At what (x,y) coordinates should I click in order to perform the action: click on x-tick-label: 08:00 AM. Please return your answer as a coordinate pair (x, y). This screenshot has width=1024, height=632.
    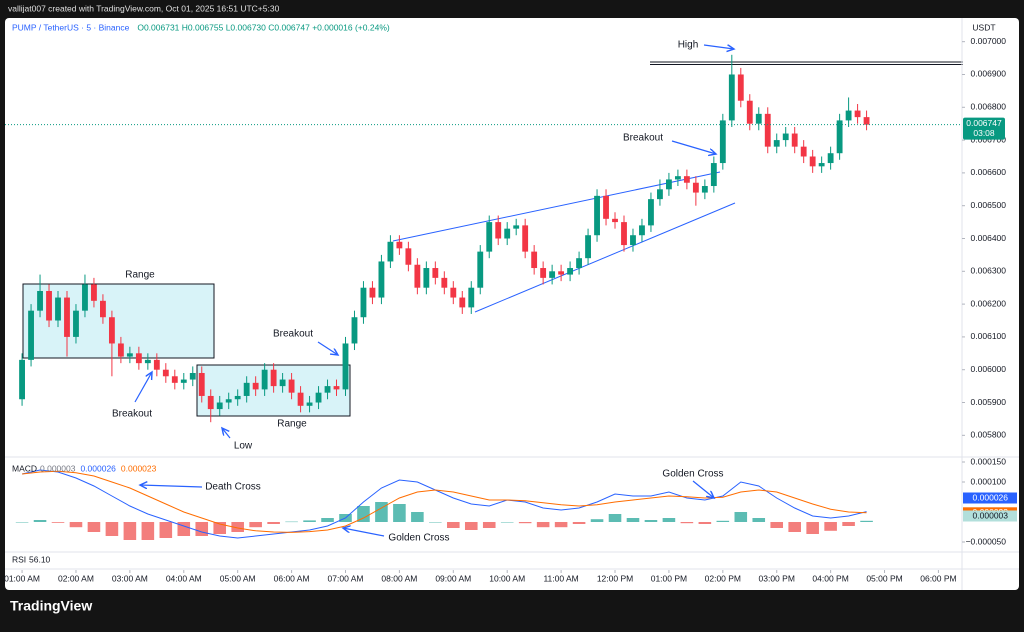
    Looking at the image, I should click on (399, 578).